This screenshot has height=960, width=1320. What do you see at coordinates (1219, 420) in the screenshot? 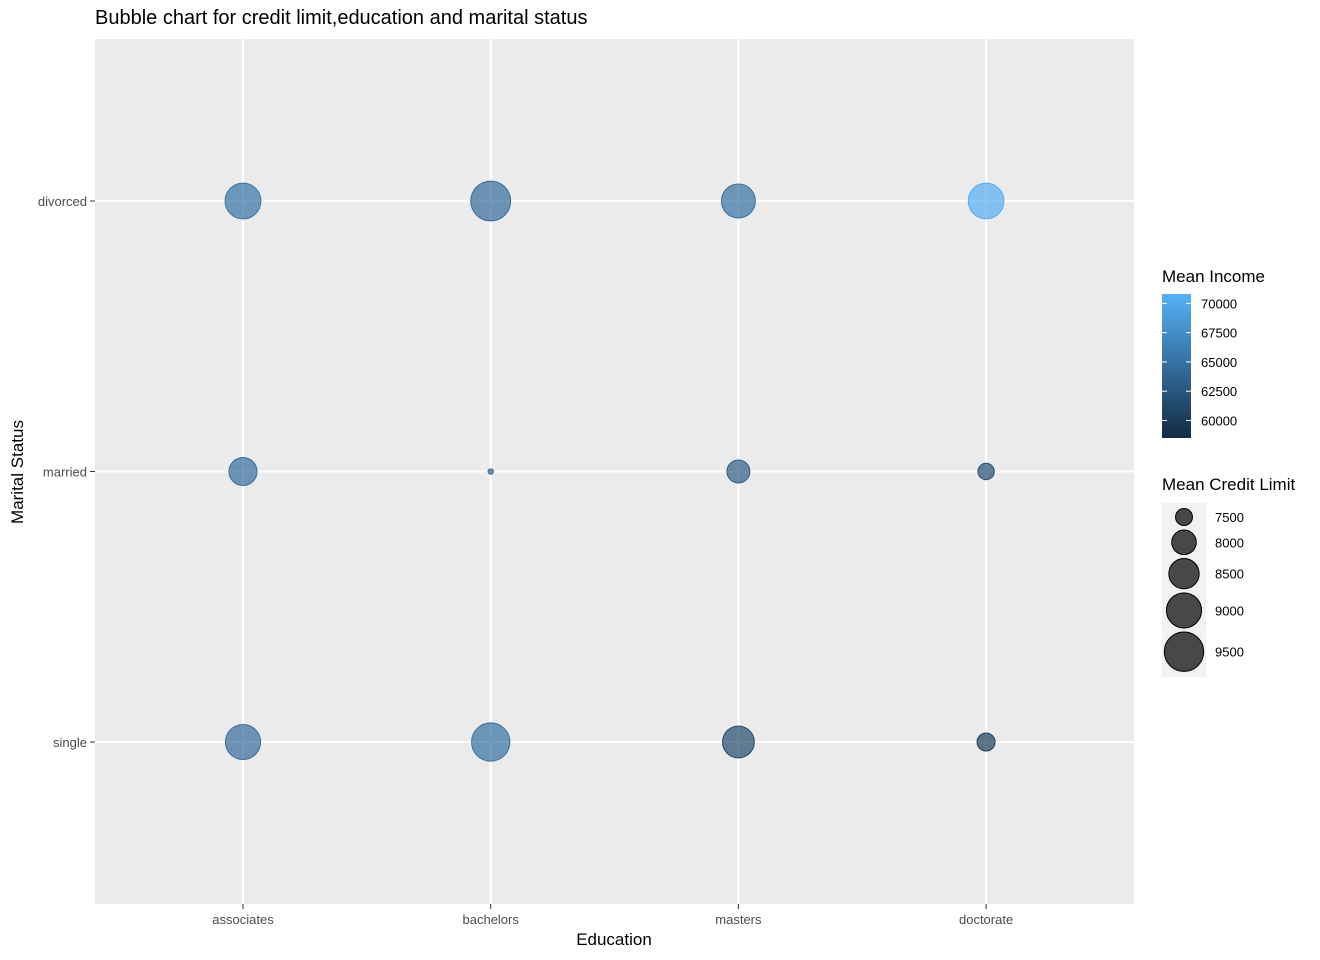
I see `color-legend-label-60000: 60000` at bounding box center [1219, 420].